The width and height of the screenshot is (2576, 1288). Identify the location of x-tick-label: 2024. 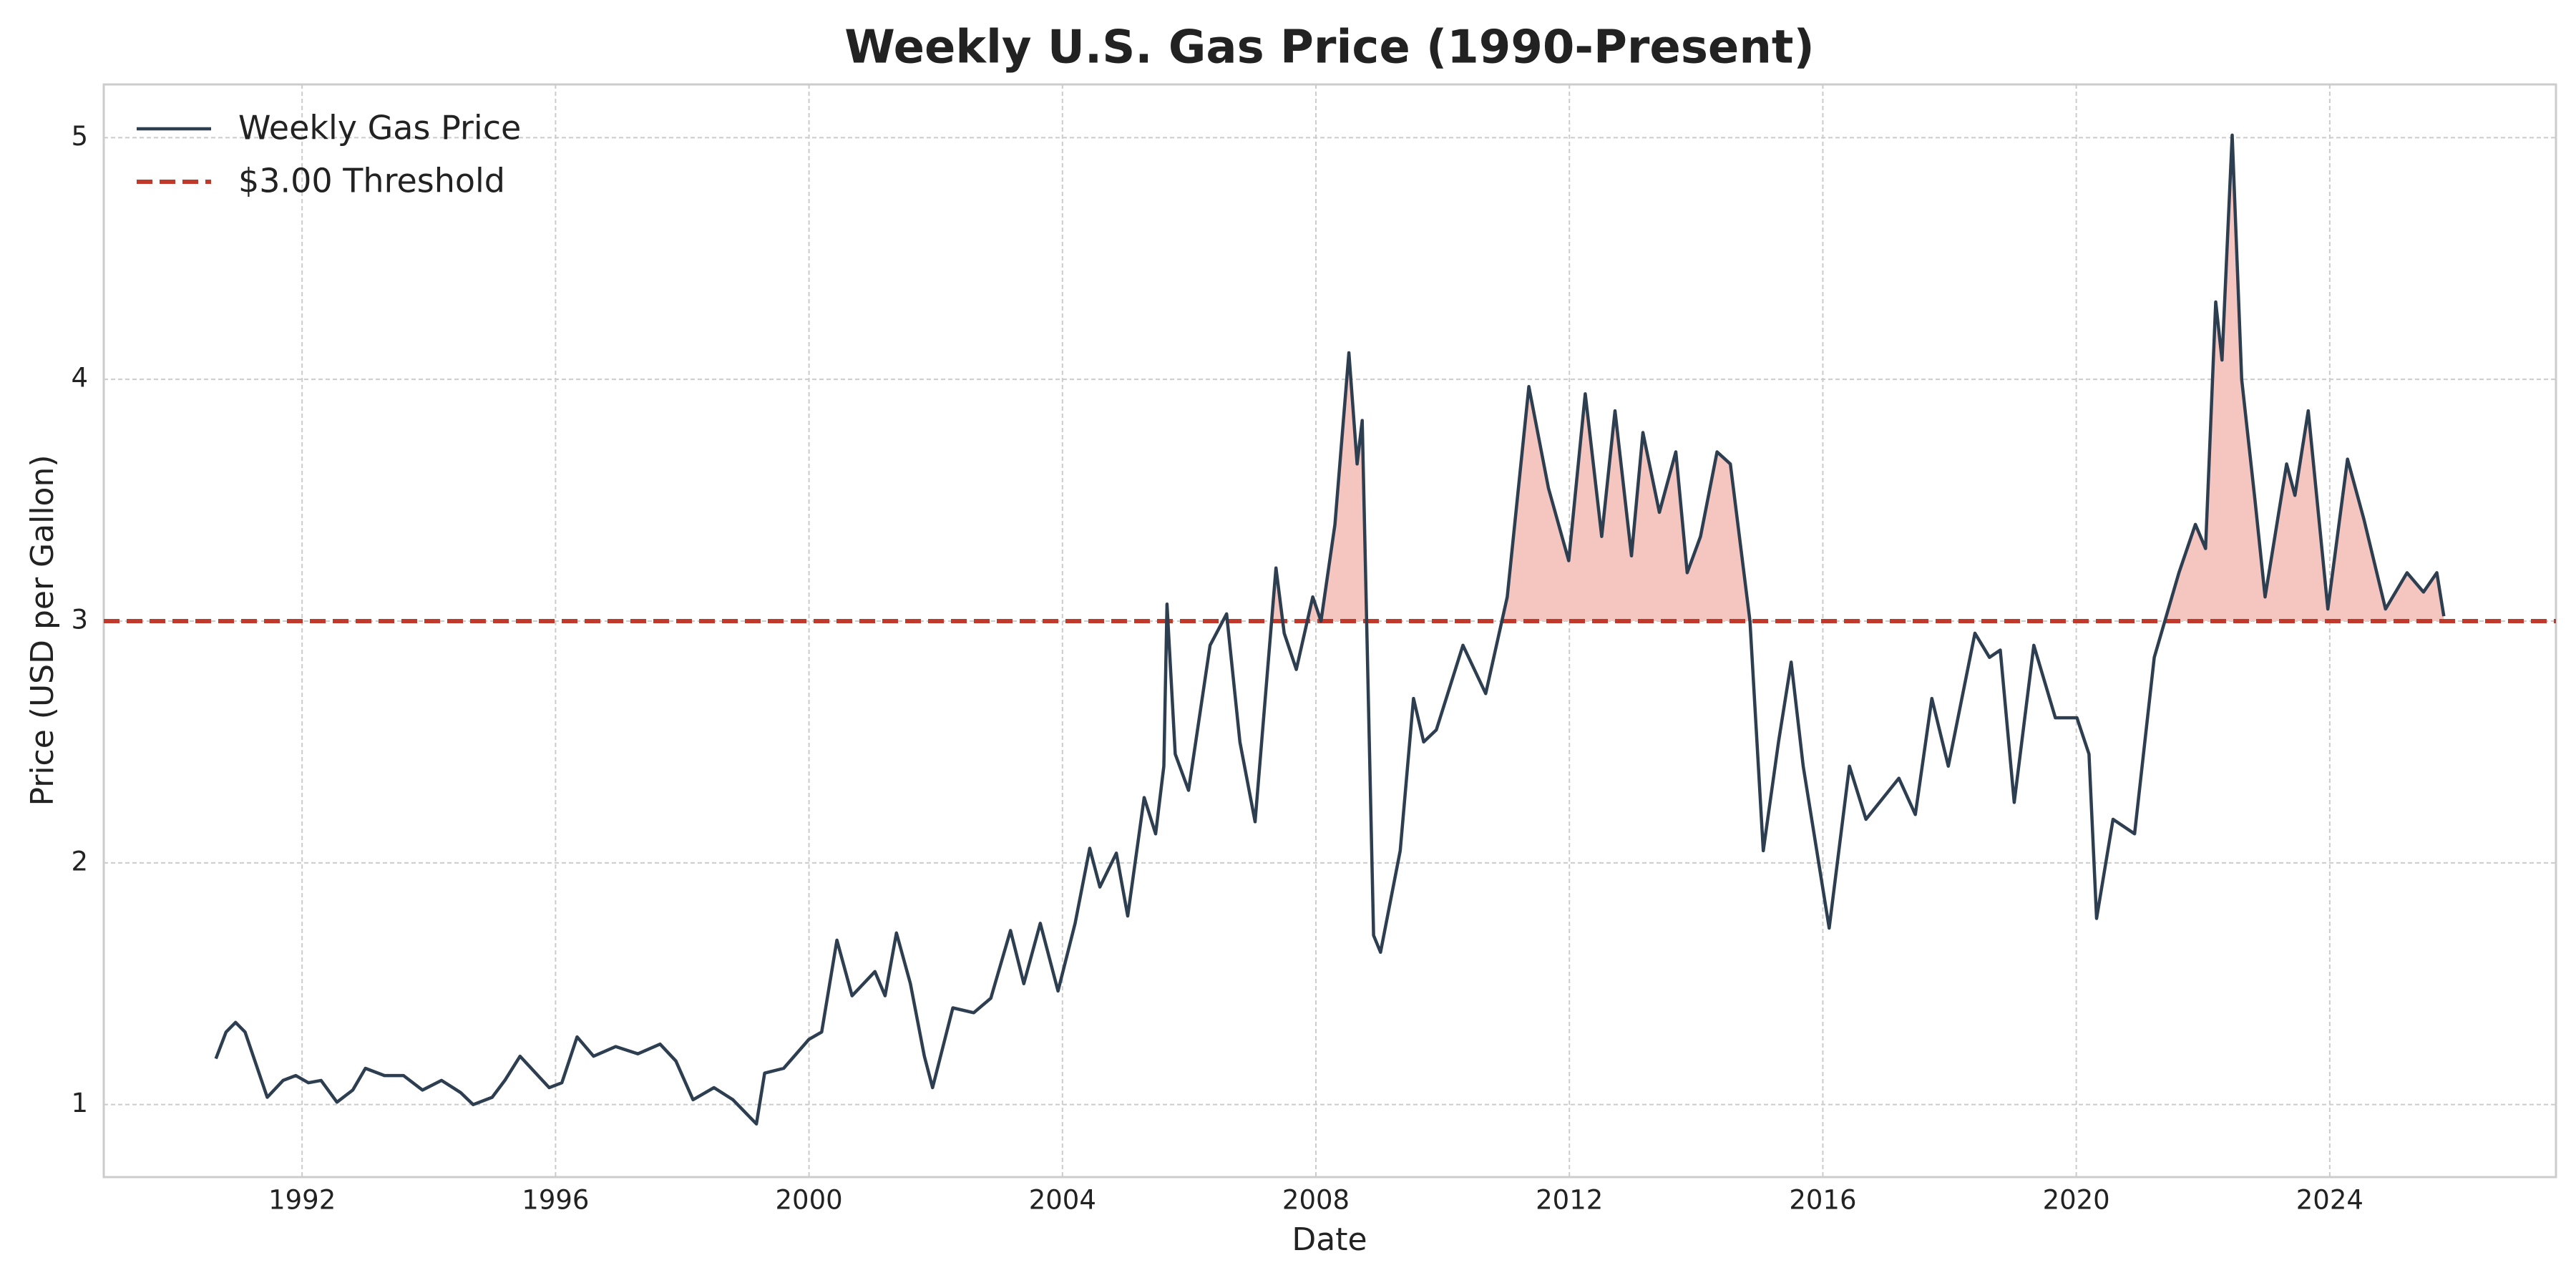
(2329, 1200).